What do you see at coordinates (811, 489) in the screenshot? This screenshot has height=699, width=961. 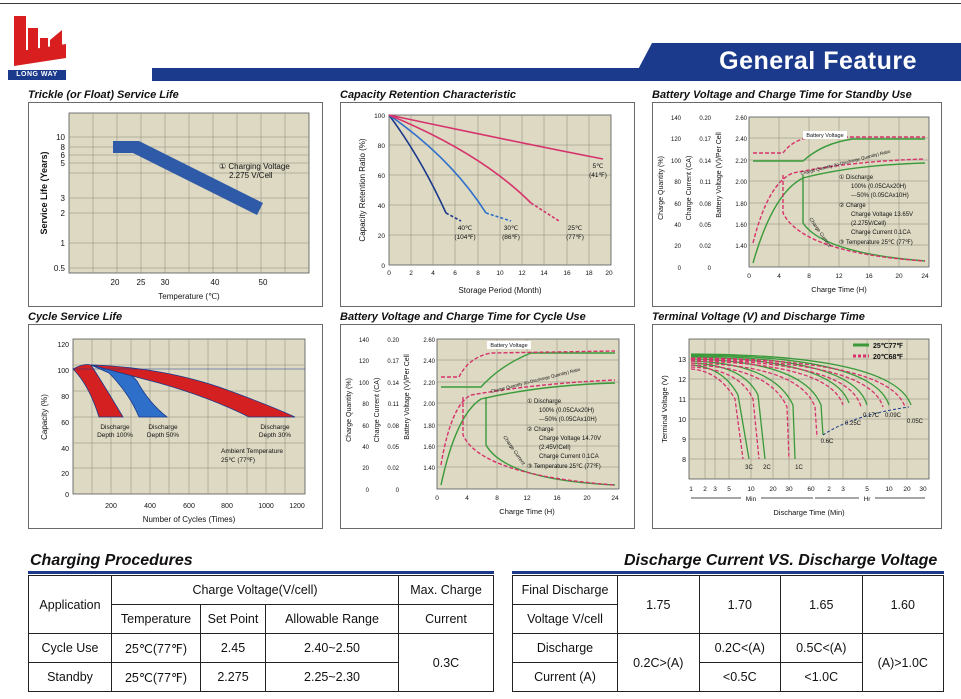 I see `terminal-xtick-min: 60` at bounding box center [811, 489].